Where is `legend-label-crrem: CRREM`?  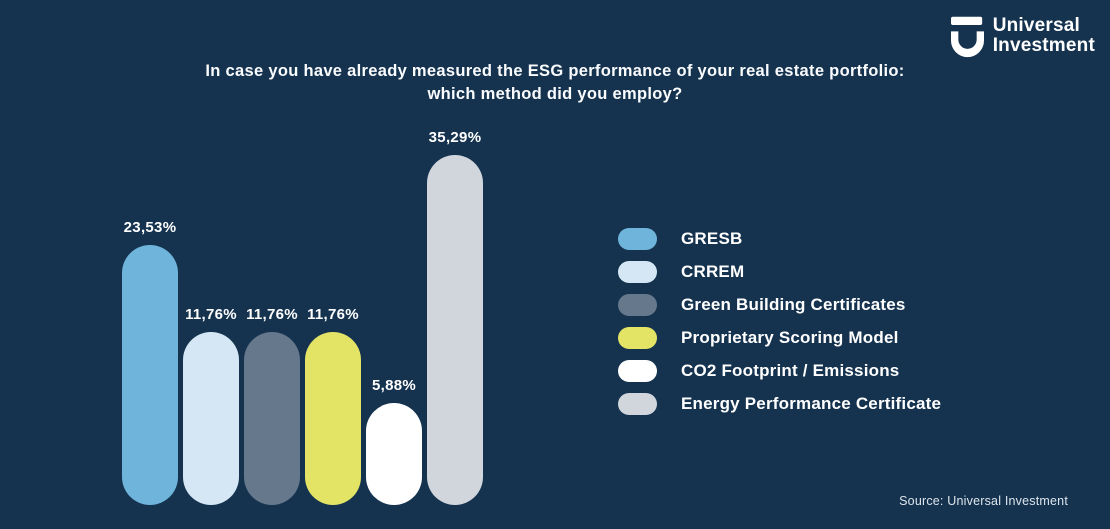 legend-label-crrem: CRREM is located at coordinates (713, 271).